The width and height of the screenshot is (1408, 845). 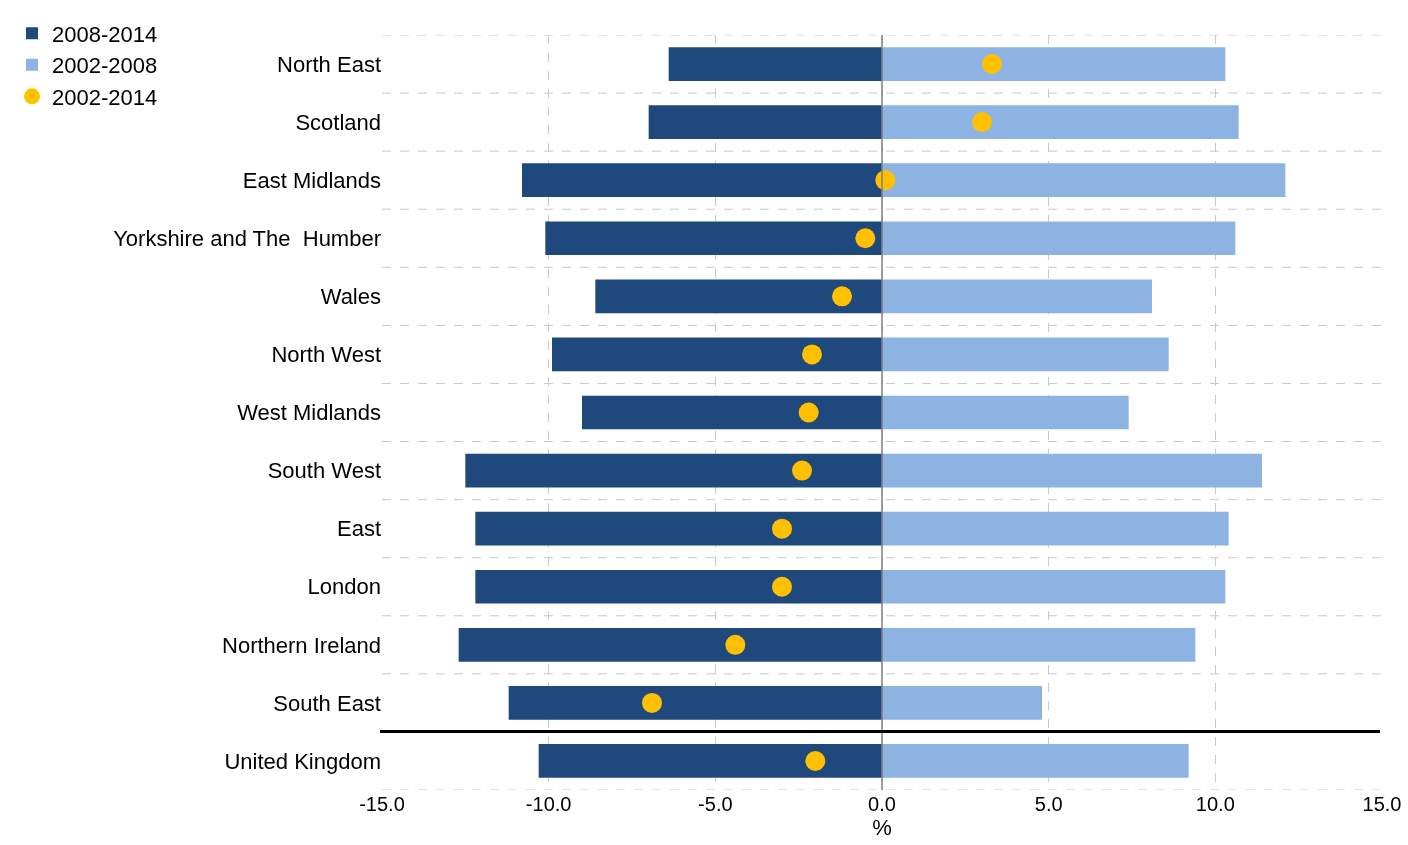 What do you see at coordinates (302, 761) in the screenshot?
I see `y-tick-label: United Kingdom` at bounding box center [302, 761].